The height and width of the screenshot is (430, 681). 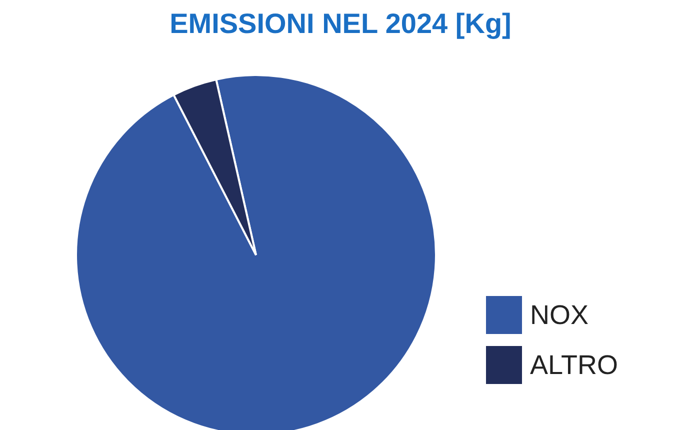 I want to click on chart-title: EMISSIONI NEL 2024 [Kg], so click(x=340, y=24).